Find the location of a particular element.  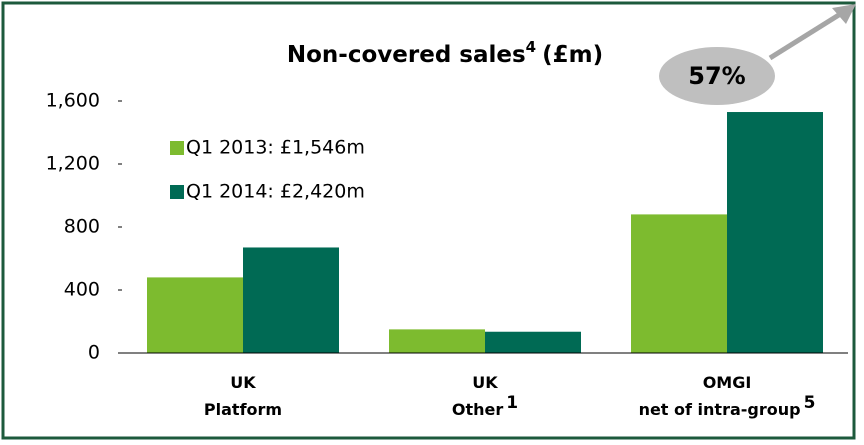

y-tick-label: 400 is located at coordinates (82, 290).